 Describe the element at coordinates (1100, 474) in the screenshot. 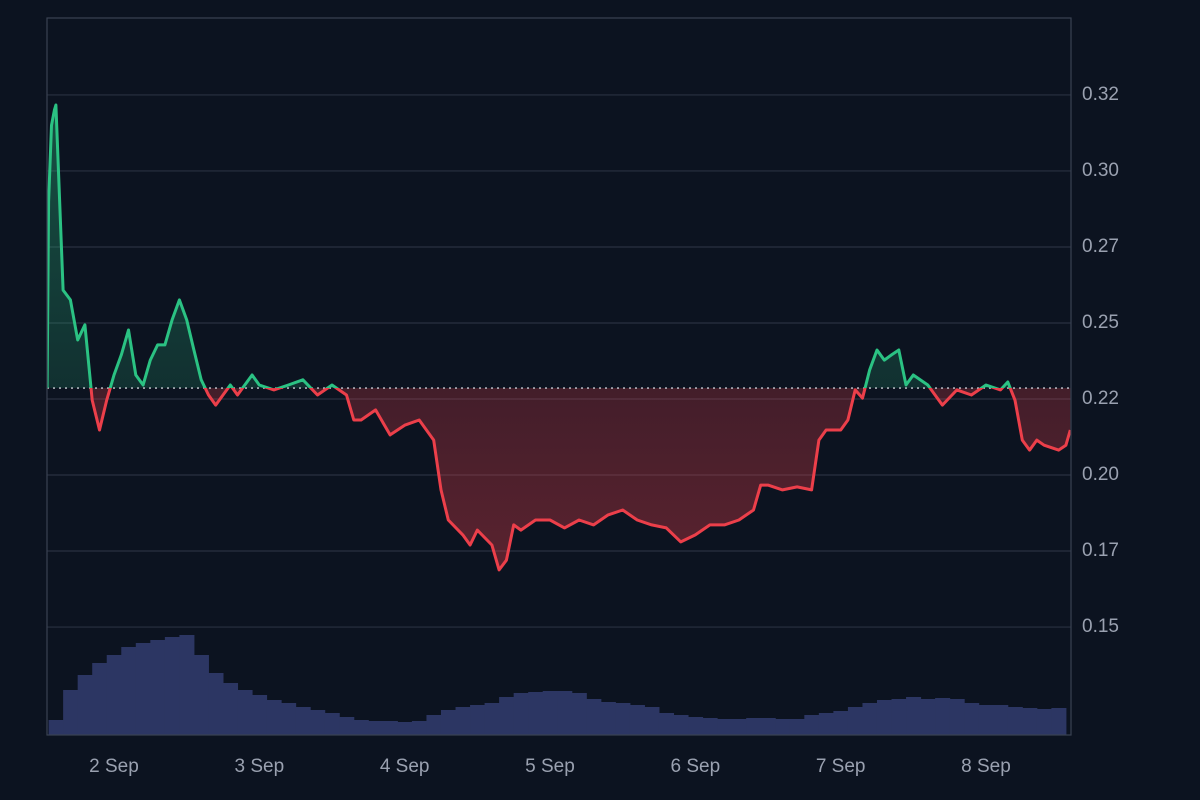

I see `y-tick-label: 0.20` at that location.